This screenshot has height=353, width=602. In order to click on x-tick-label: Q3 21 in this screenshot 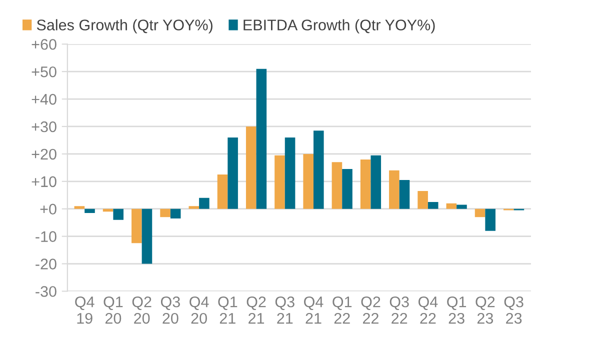, I will do `click(284, 310)`.